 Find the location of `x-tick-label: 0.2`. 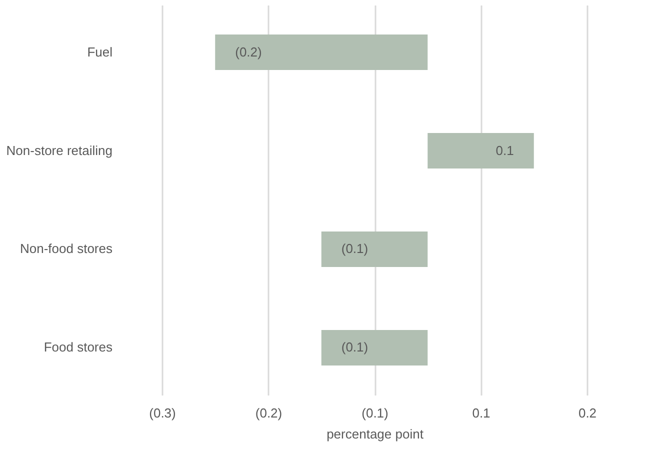

x-tick-label: 0.2 is located at coordinates (587, 413).